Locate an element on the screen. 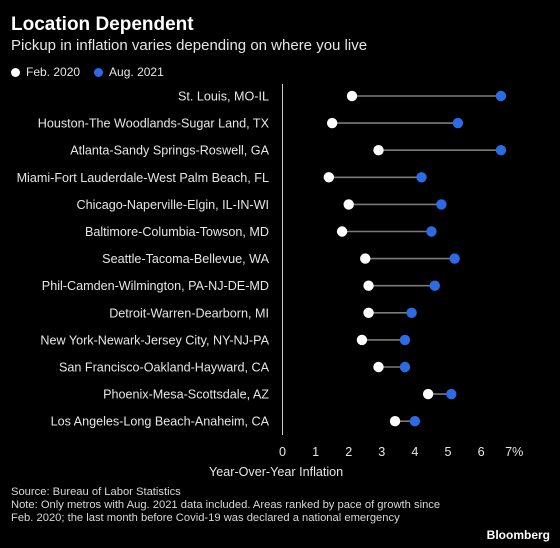 The image size is (560, 548). legend-item-aug-2021: Aug. 2021 is located at coordinates (129, 72).